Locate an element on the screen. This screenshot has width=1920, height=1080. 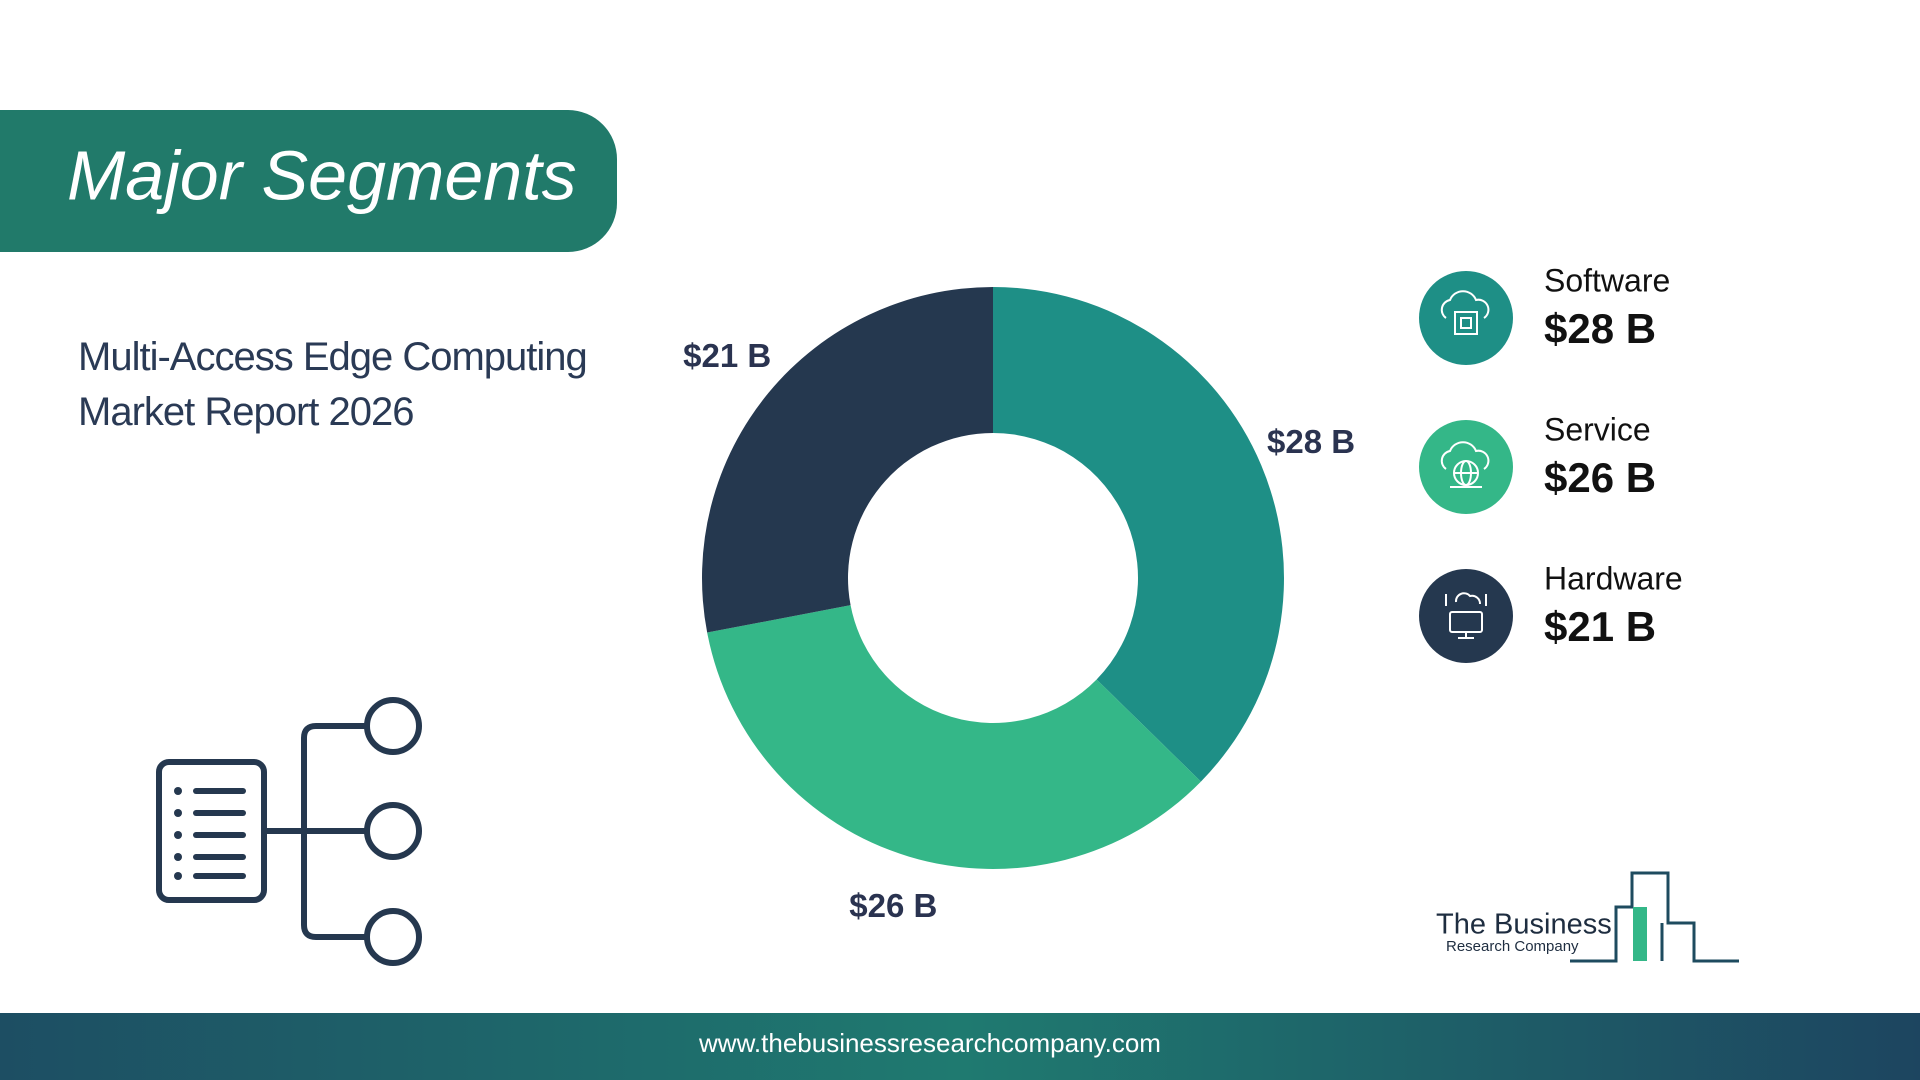
data-label: $26 B is located at coordinates (893, 905).